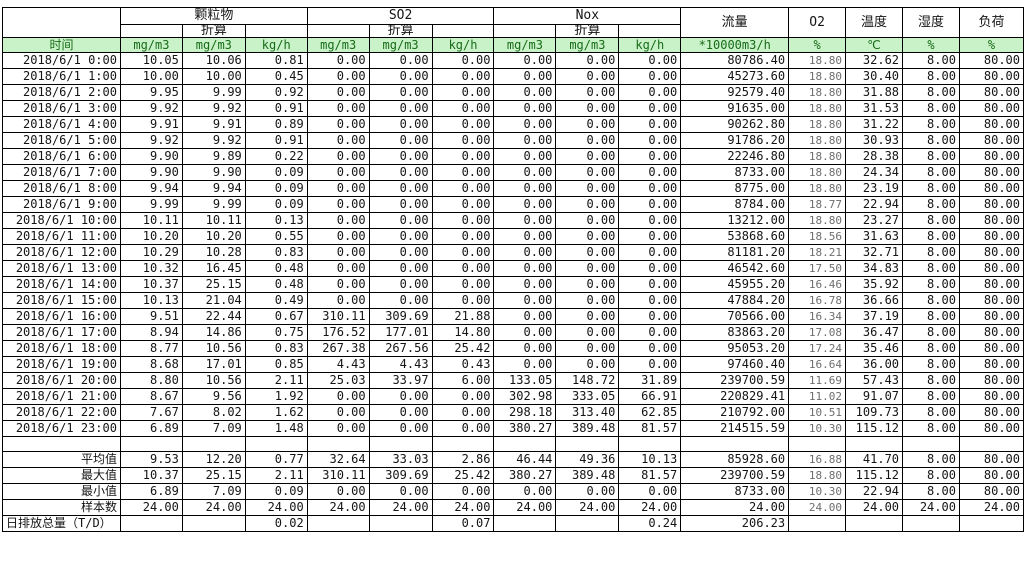 The width and height of the screenshot is (1024, 562). Describe the element at coordinates (276, 108) in the screenshot. I see `value-cell: 0.91` at that location.